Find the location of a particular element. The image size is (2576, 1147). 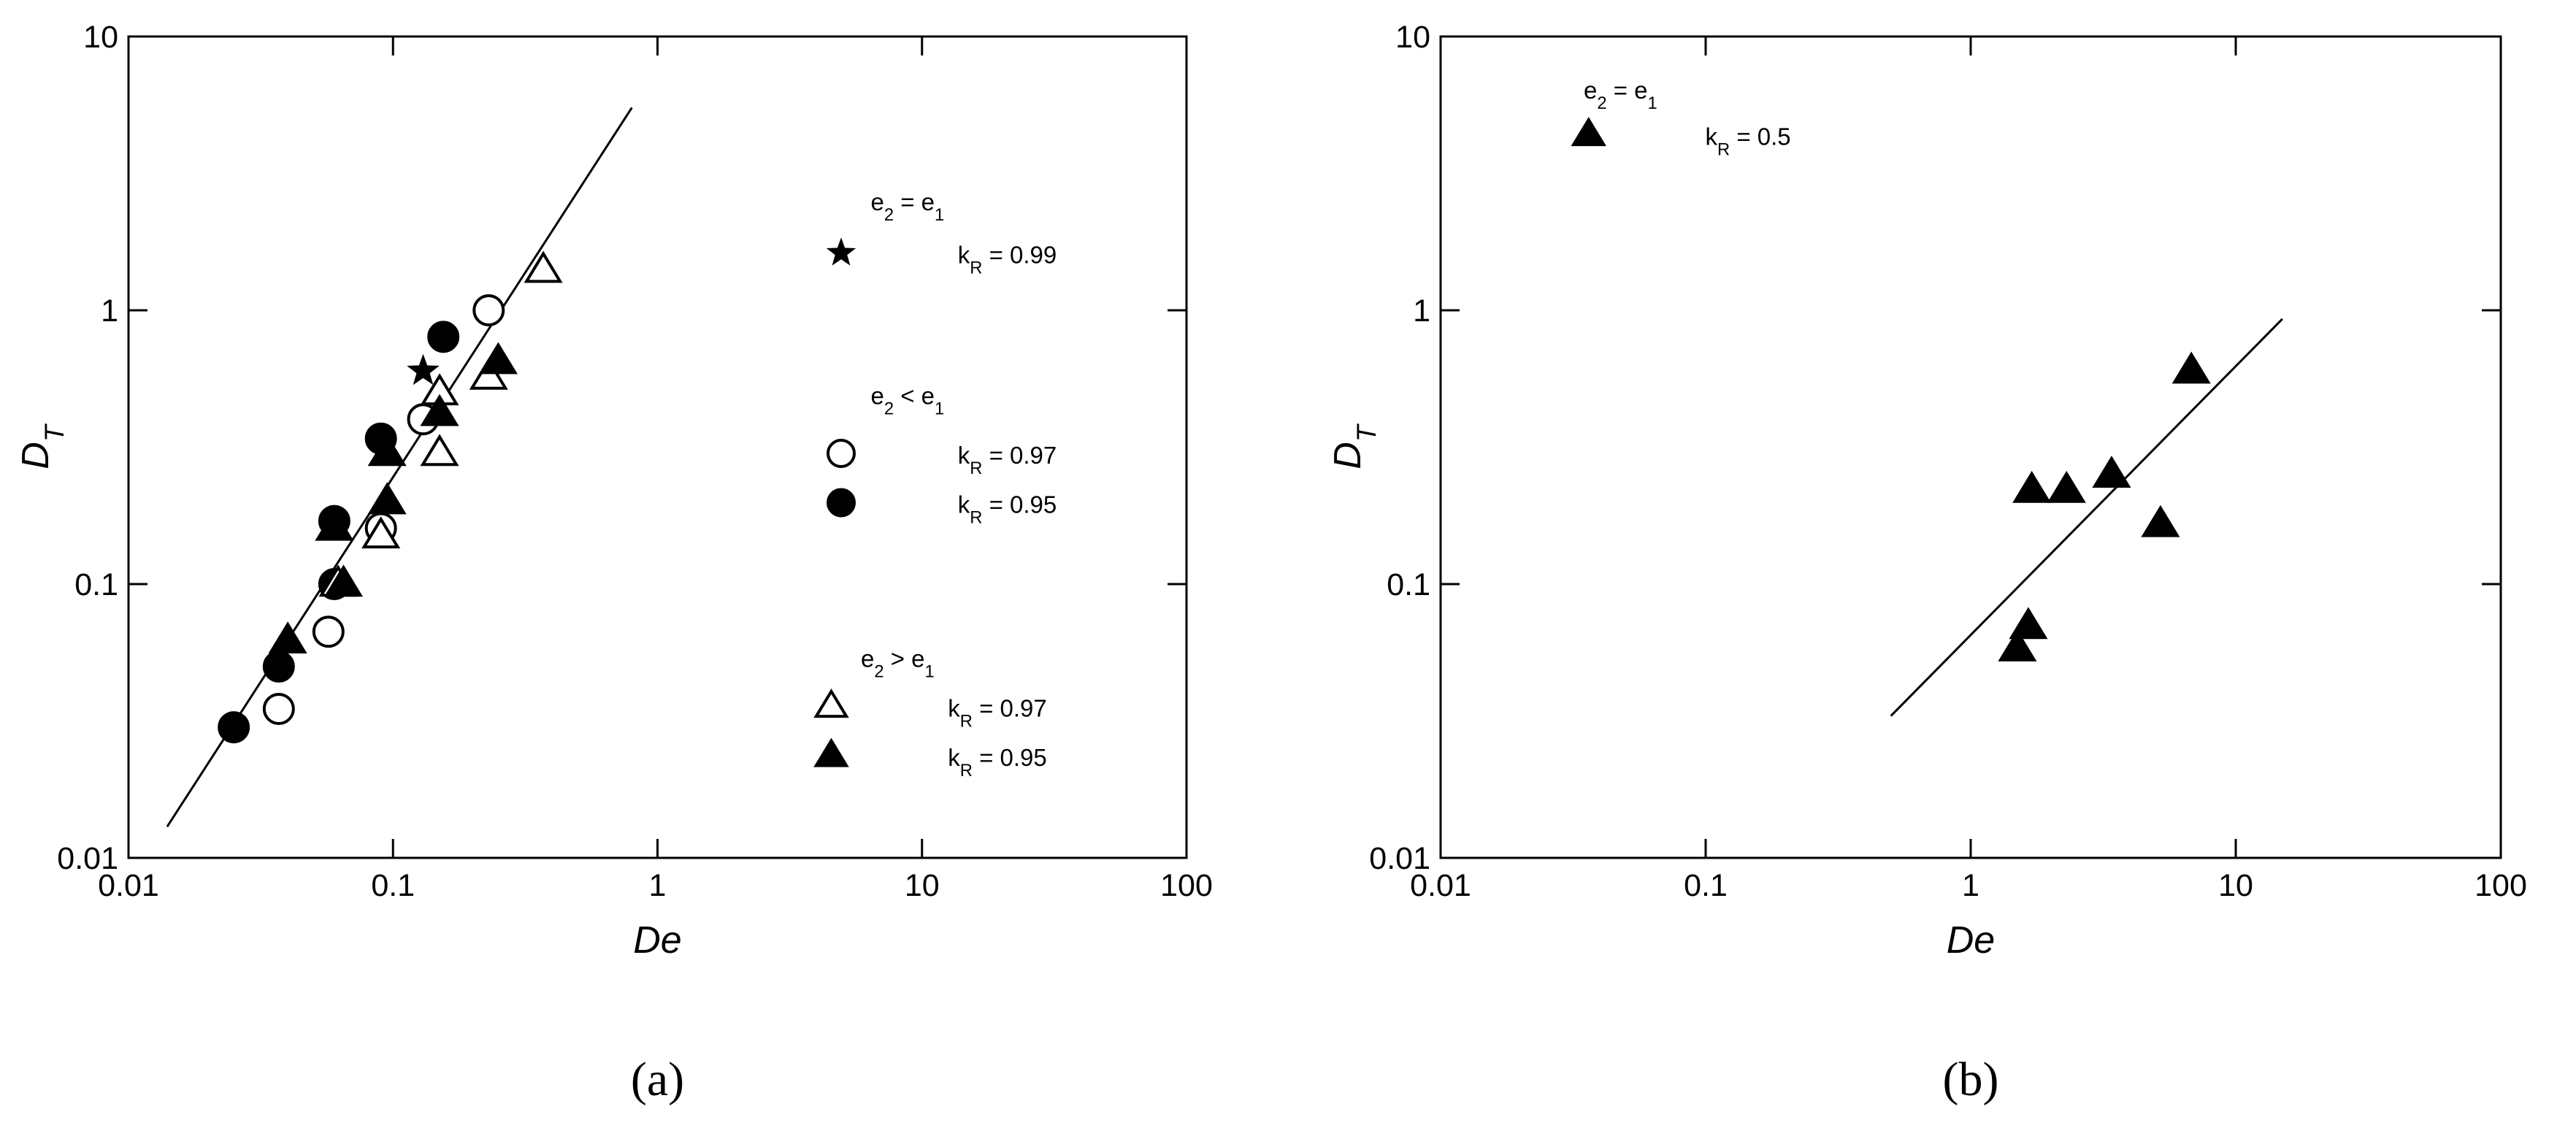

legend-group-label-part: > e is located at coordinates (904, 658).